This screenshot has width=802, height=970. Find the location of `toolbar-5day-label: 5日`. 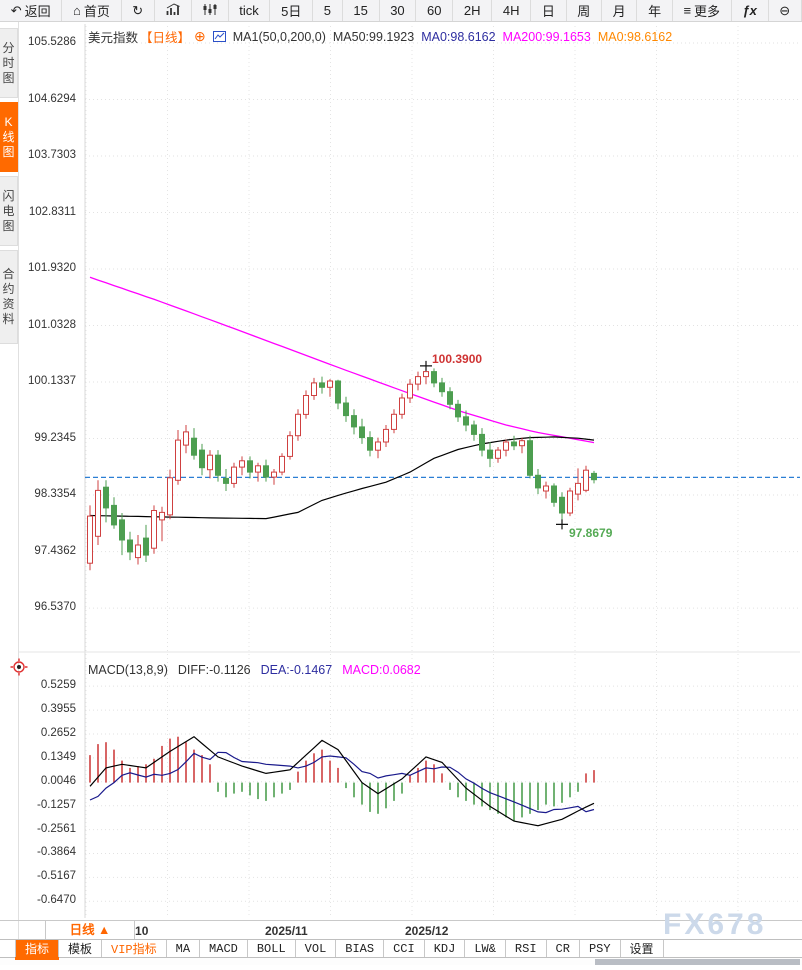

toolbar-5day-label: 5日 is located at coordinates (291, 11).